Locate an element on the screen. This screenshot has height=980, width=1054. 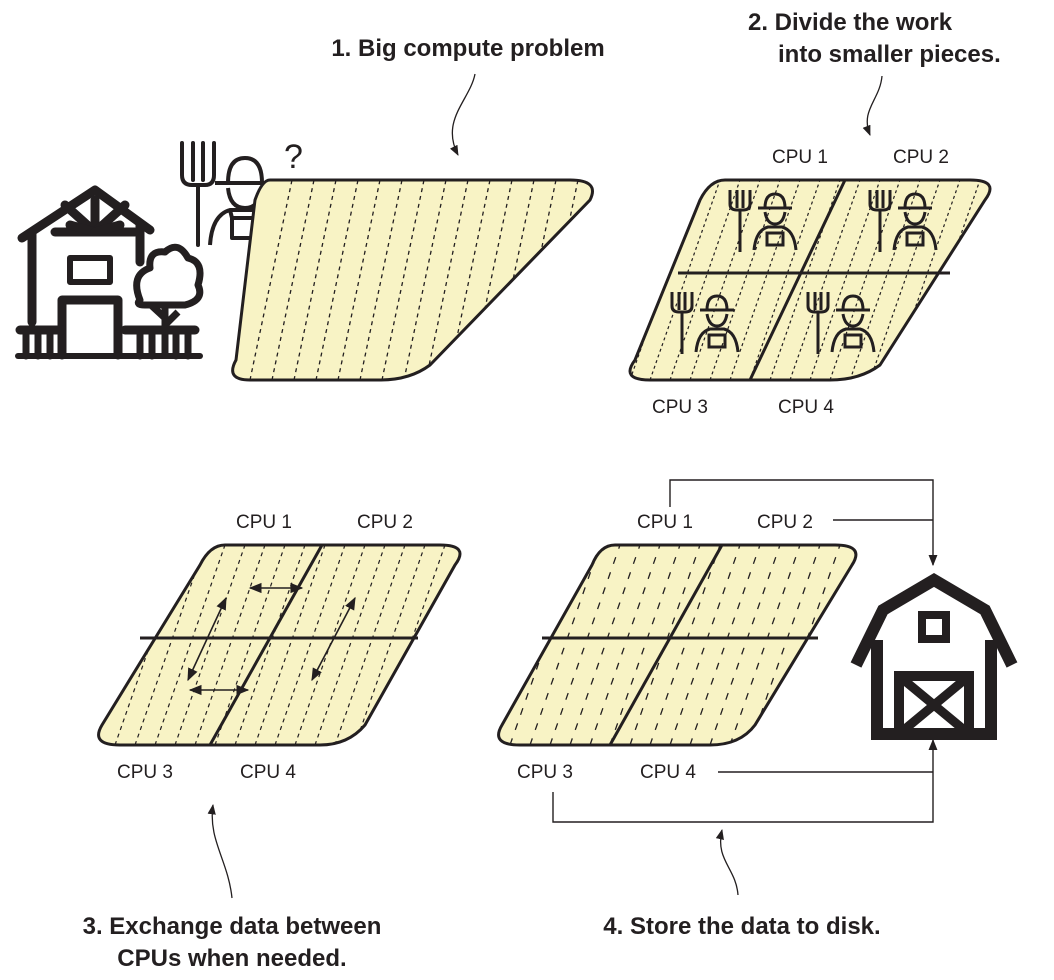
panel3-cpu-2-label: CPU 2 is located at coordinates (385, 522).